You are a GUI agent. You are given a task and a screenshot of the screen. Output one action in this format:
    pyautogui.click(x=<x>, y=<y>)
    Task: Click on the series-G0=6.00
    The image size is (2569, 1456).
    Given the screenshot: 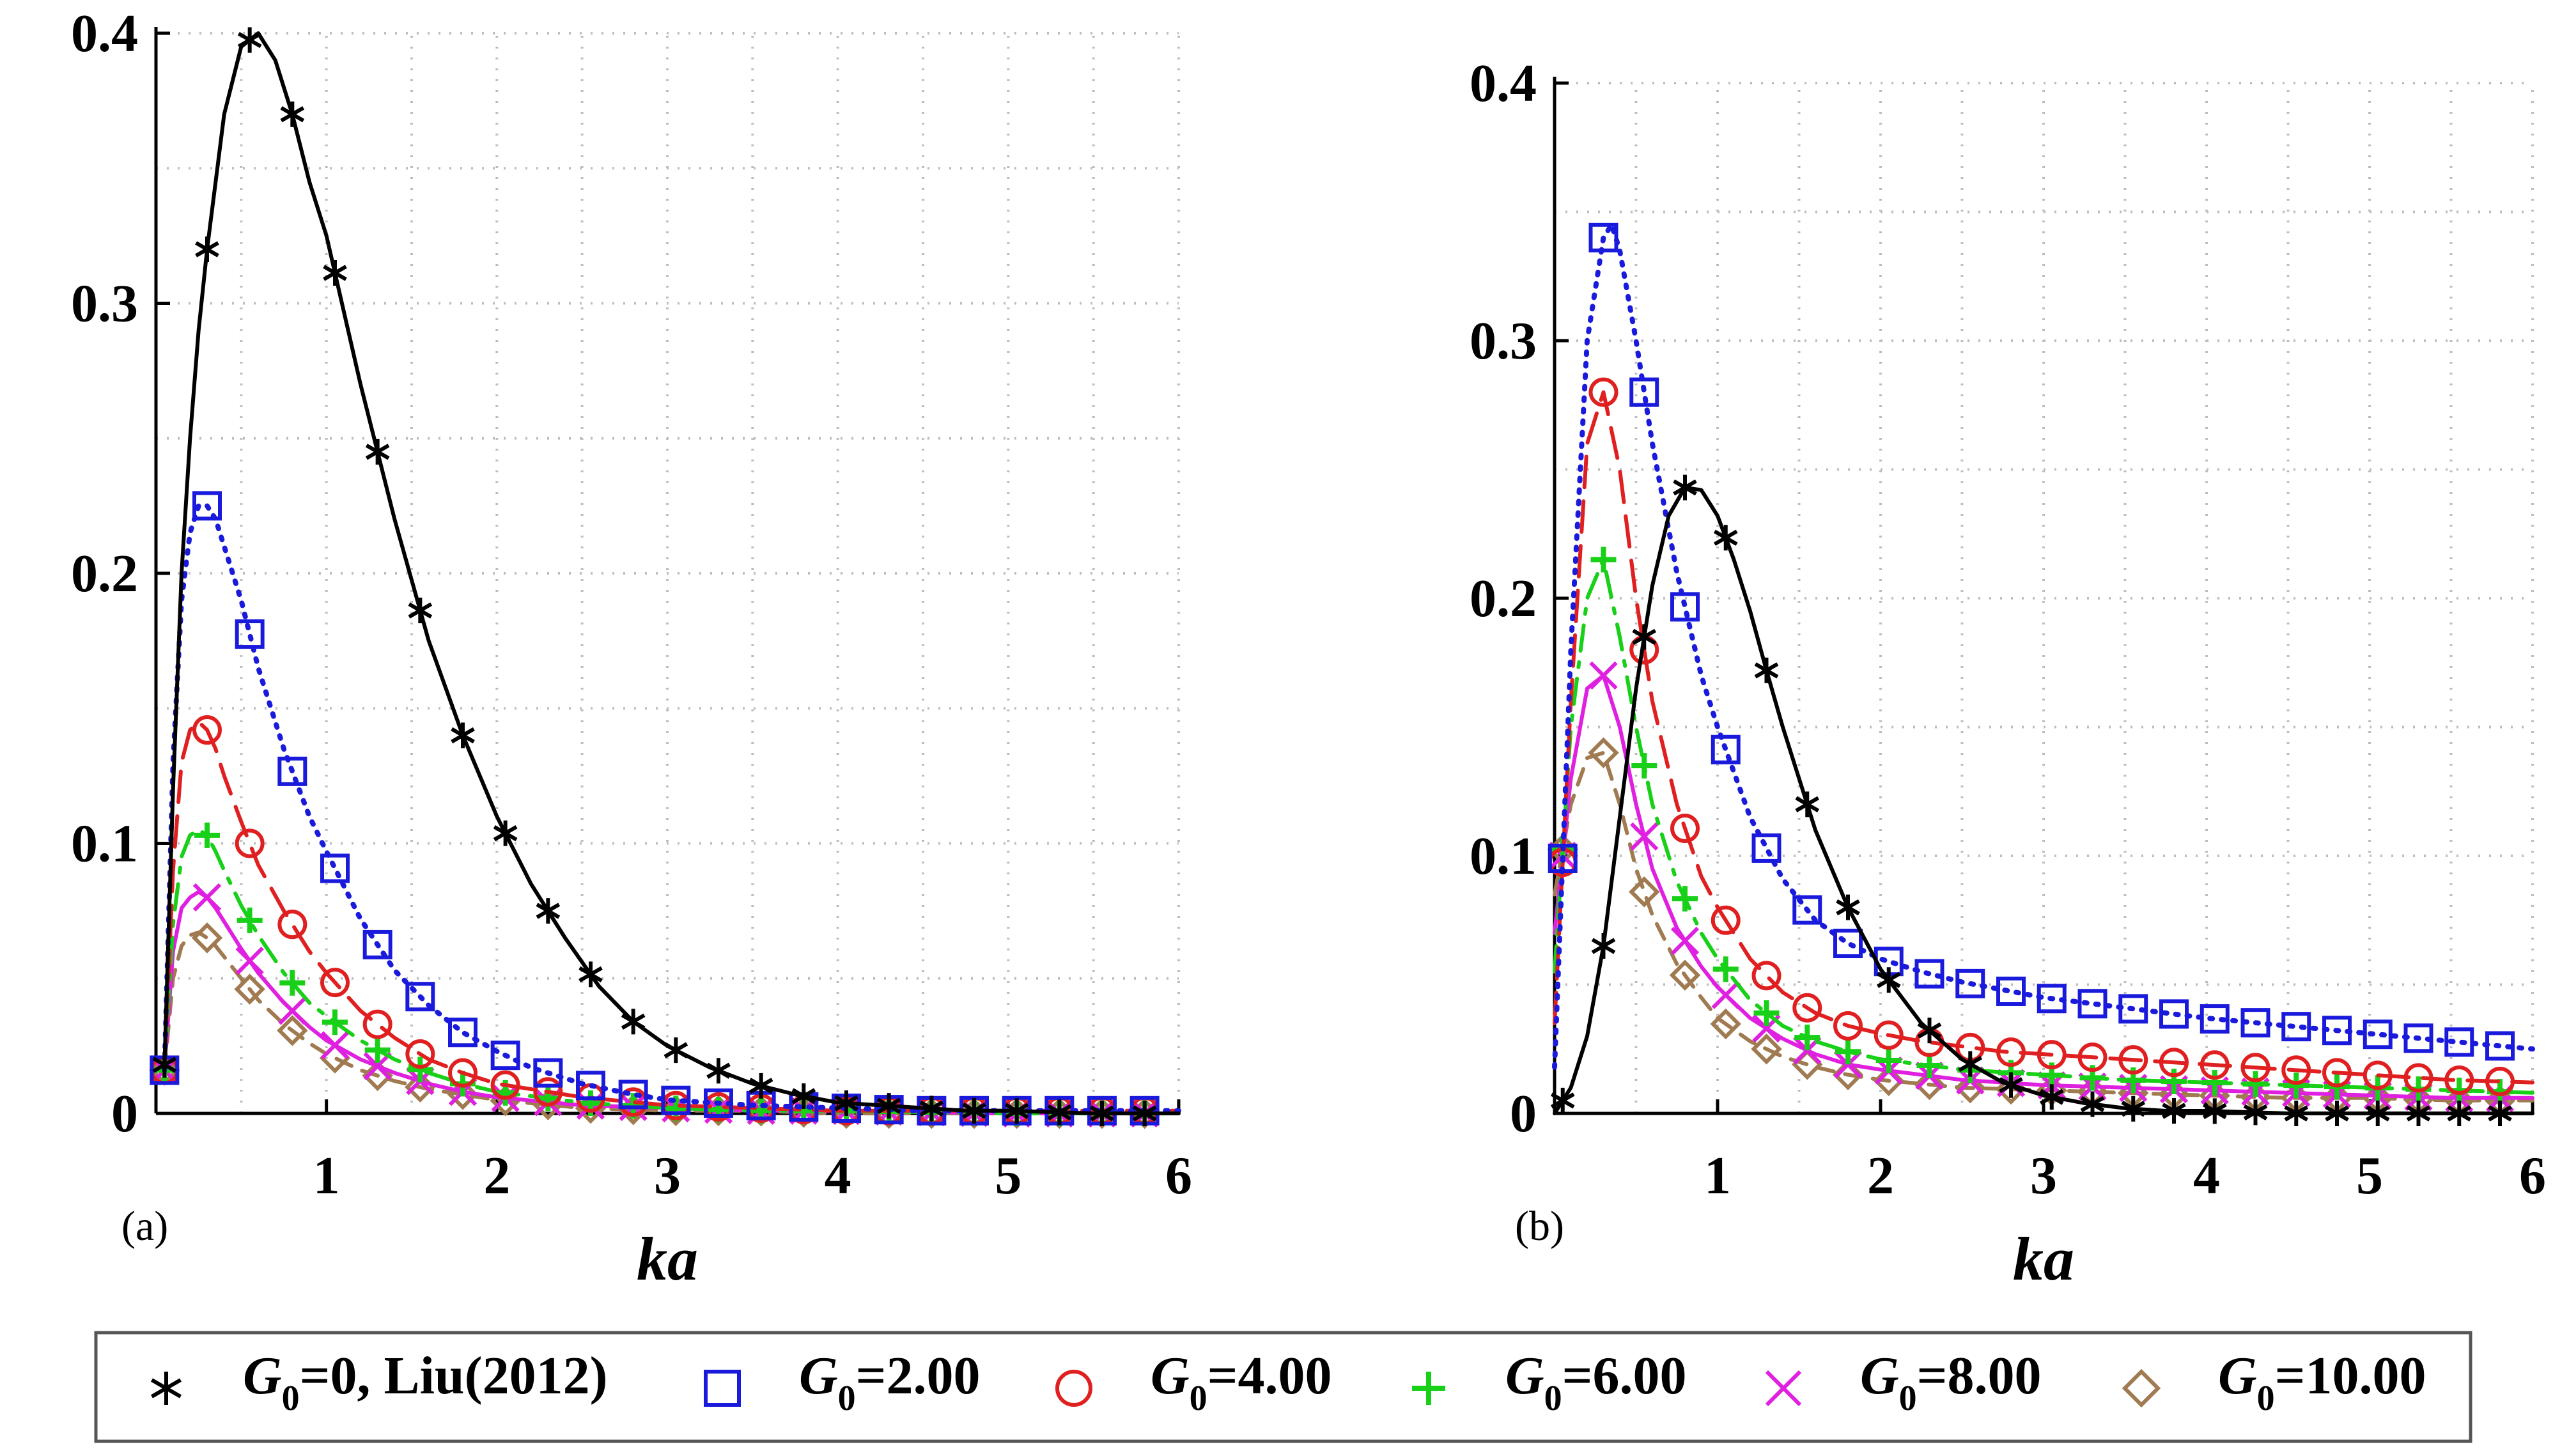 What is the action you would take?
    pyautogui.click(x=666, y=974)
    